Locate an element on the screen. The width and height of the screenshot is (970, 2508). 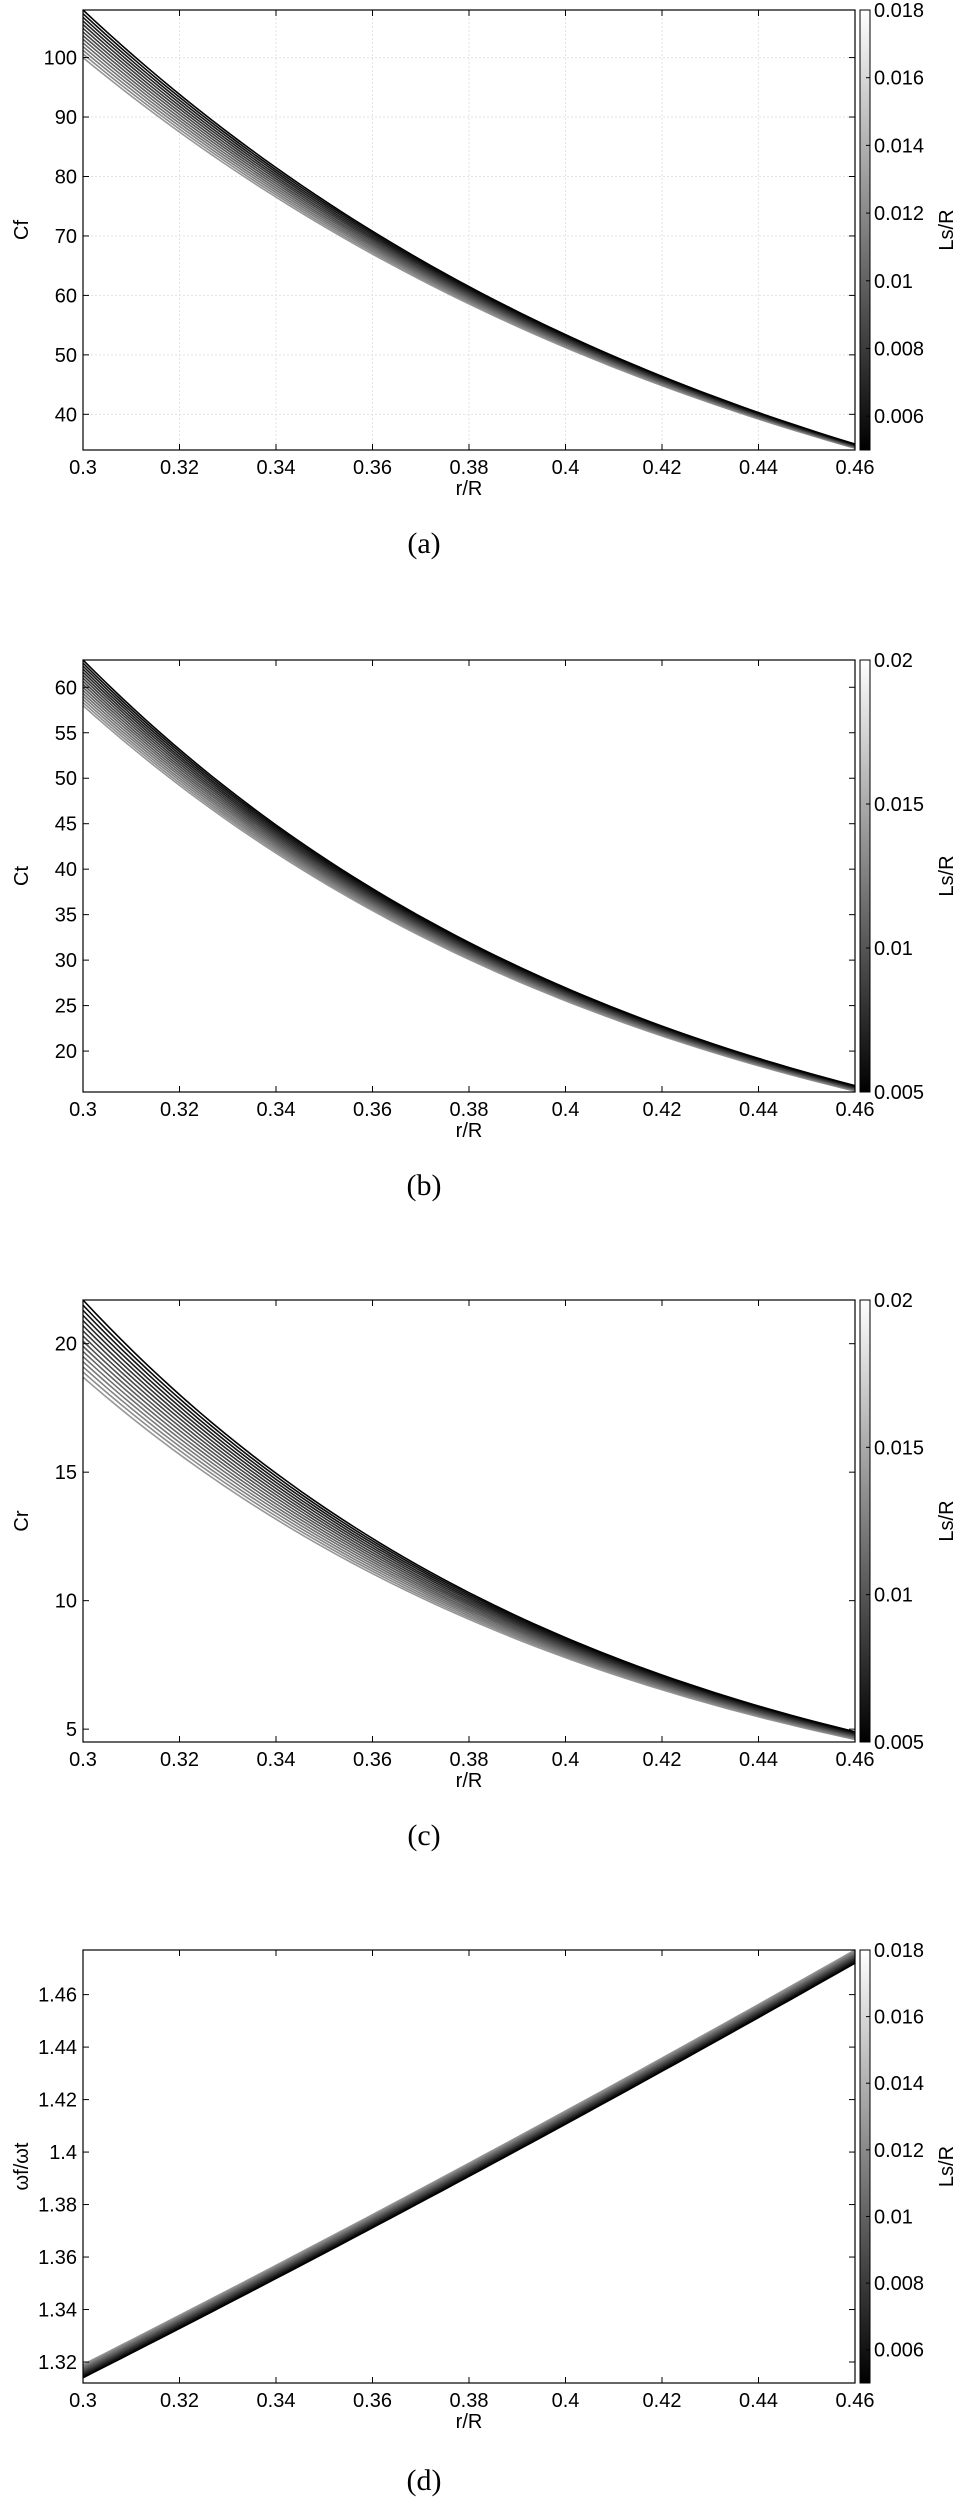
y-axis-label: Ct is located at coordinates (22, 876).